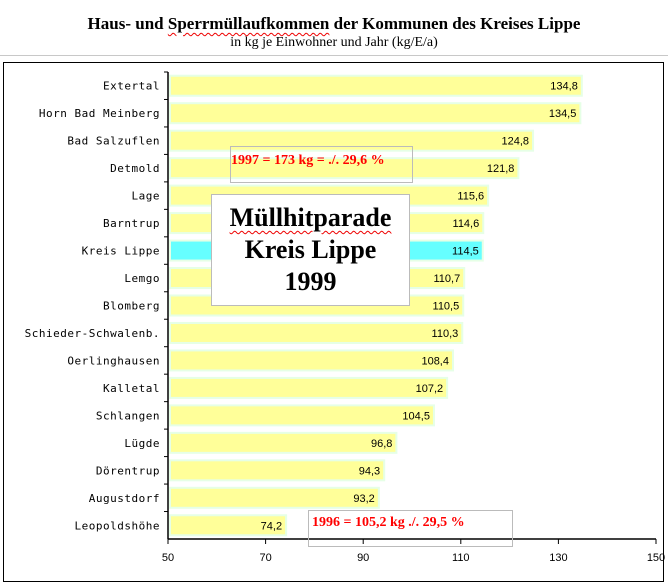  What do you see at coordinates (131, 86) in the screenshot?
I see `category-label: Extertal` at bounding box center [131, 86].